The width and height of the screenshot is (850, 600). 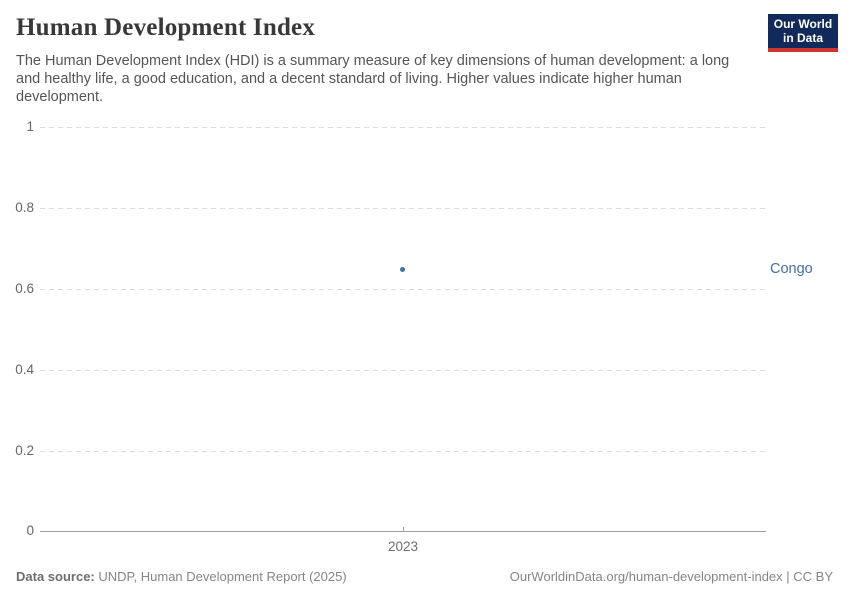 What do you see at coordinates (403, 531) in the screenshot?
I see `x-axis-line` at bounding box center [403, 531].